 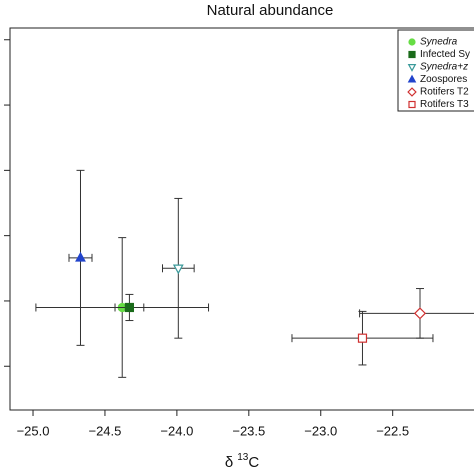 What do you see at coordinates (243, 457) in the screenshot?
I see `x-label-sup: 13` at bounding box center [243, 457].